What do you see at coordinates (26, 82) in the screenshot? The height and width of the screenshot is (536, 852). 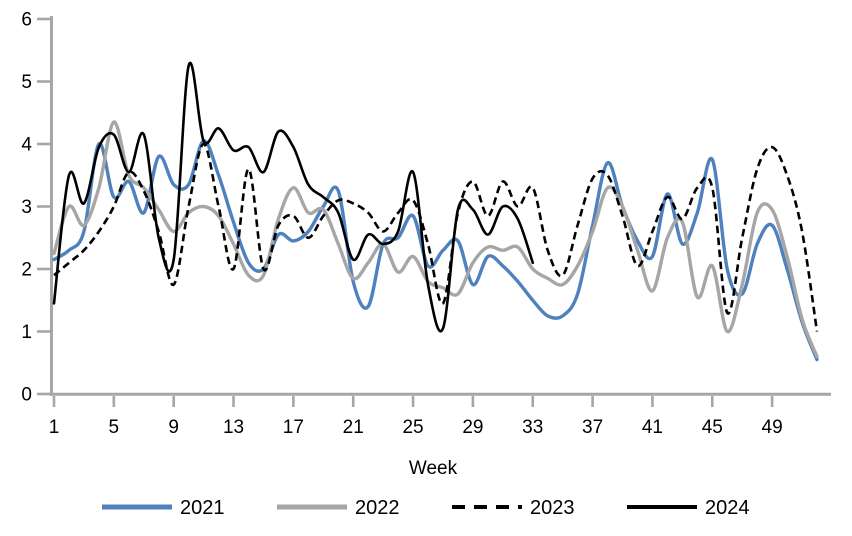 I see `y-tick-label: 5` at bounding box center [26, 82].